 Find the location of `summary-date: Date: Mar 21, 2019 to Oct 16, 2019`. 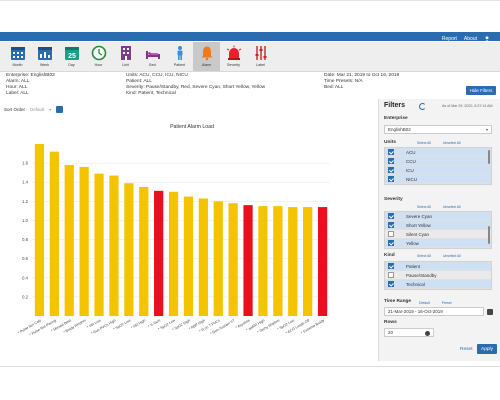

summary-date: Date: Mar 21, 2019 to Oct 16, 2019 is located at coordinates (362, 75).